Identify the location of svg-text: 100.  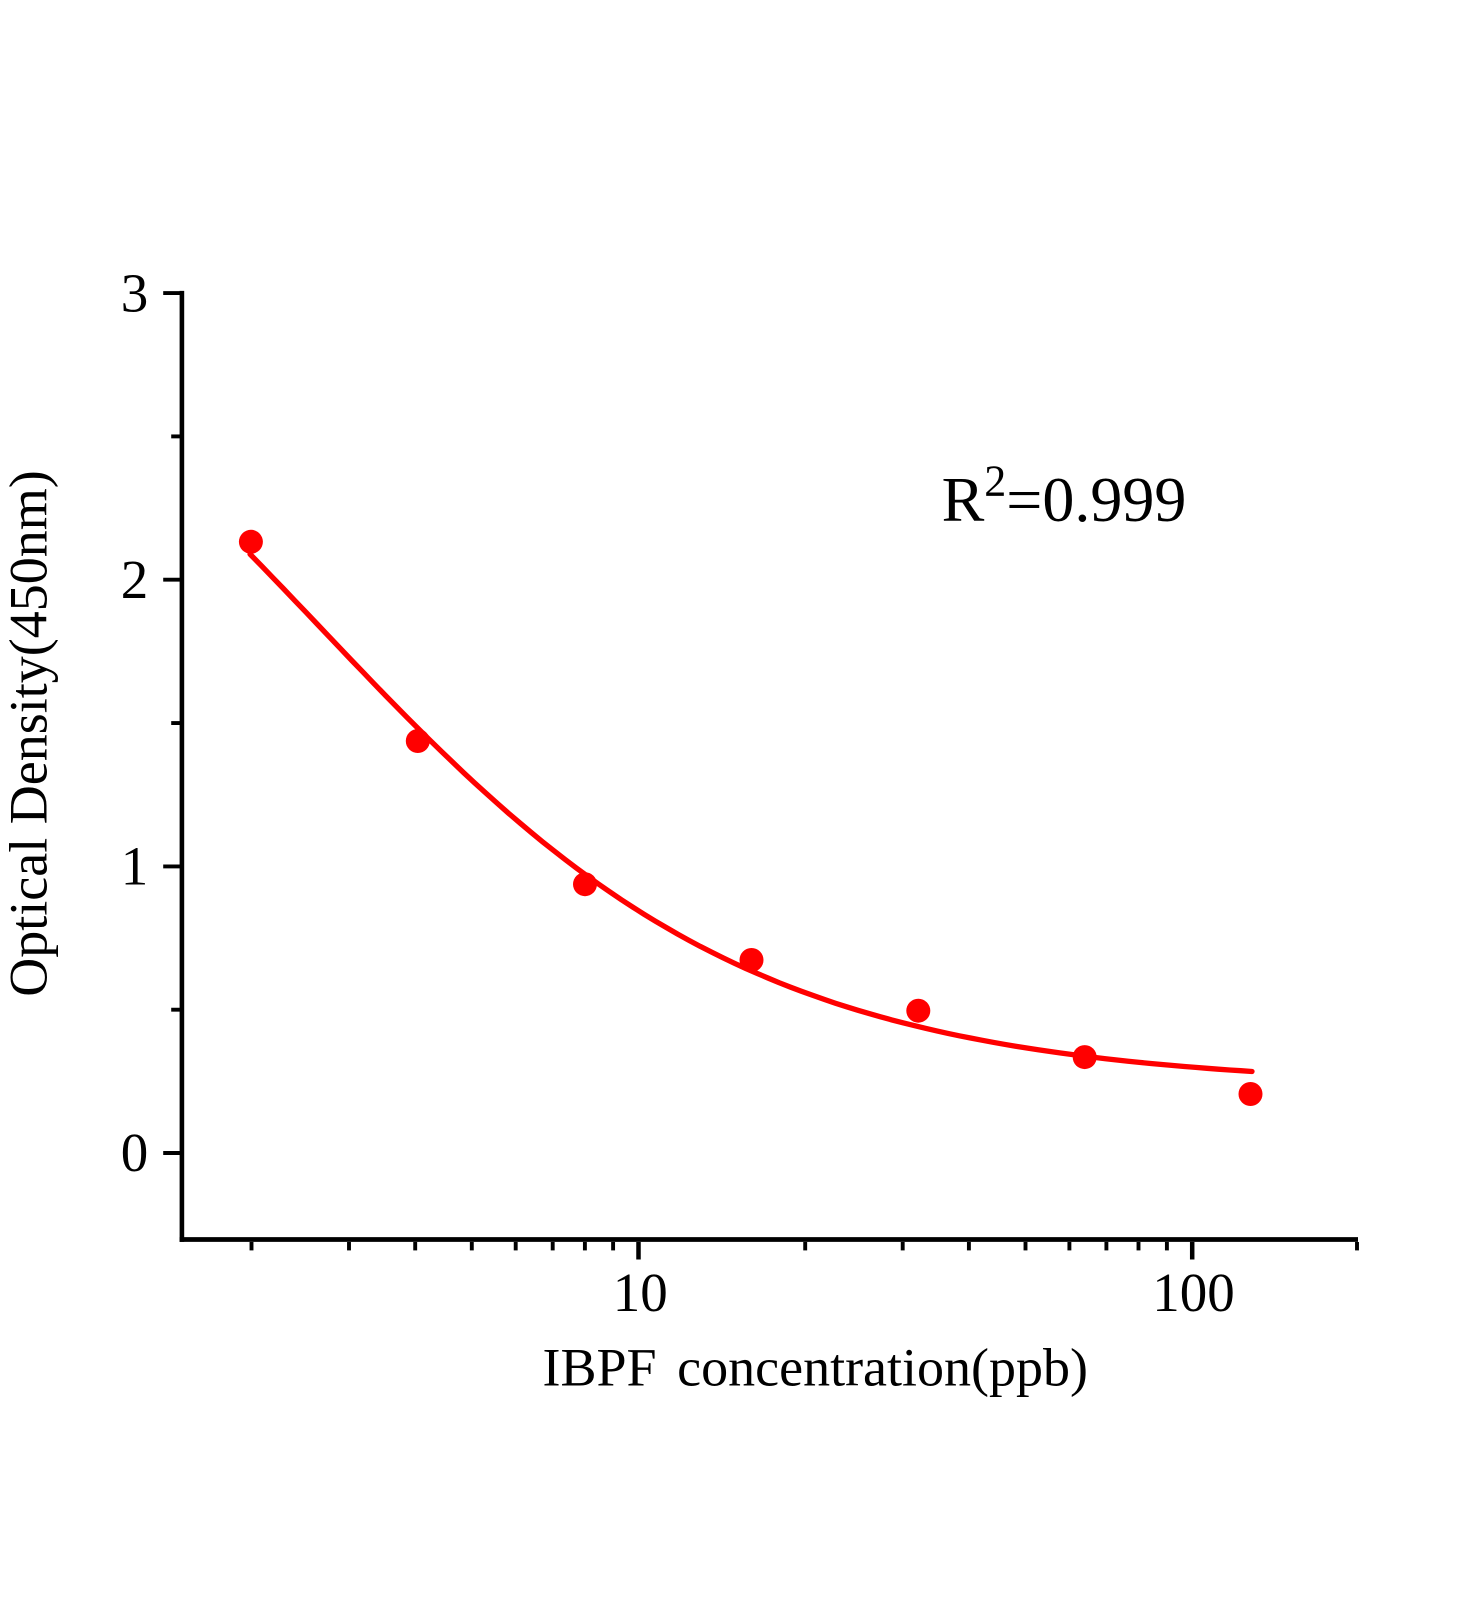
(1193, 1292).